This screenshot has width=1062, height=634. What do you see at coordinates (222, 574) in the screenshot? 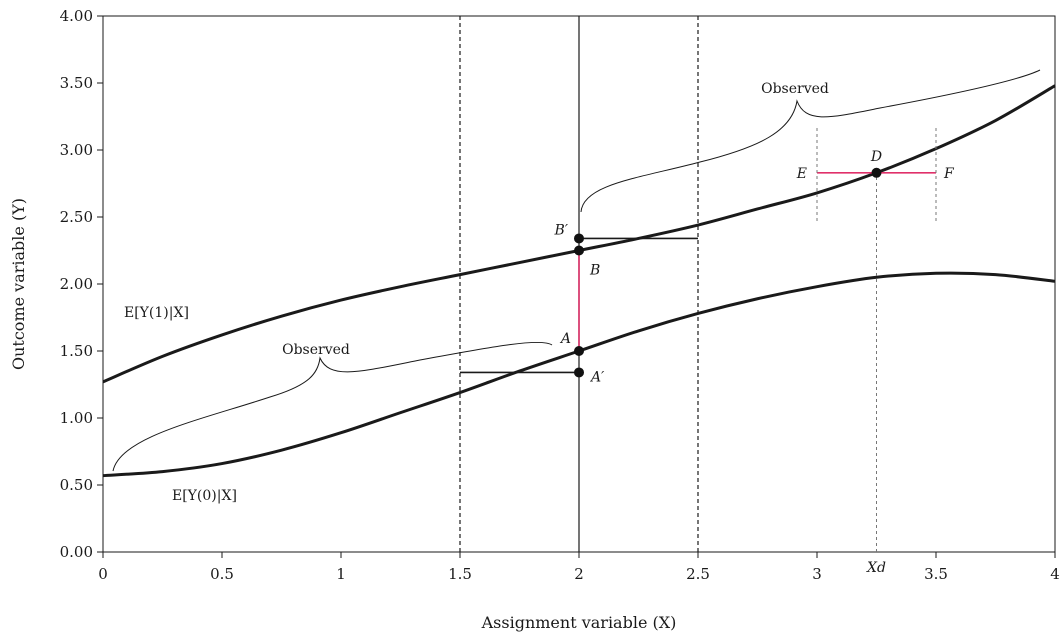
I see `x-tick-label: 0.5` at bounding box center [222, 574].